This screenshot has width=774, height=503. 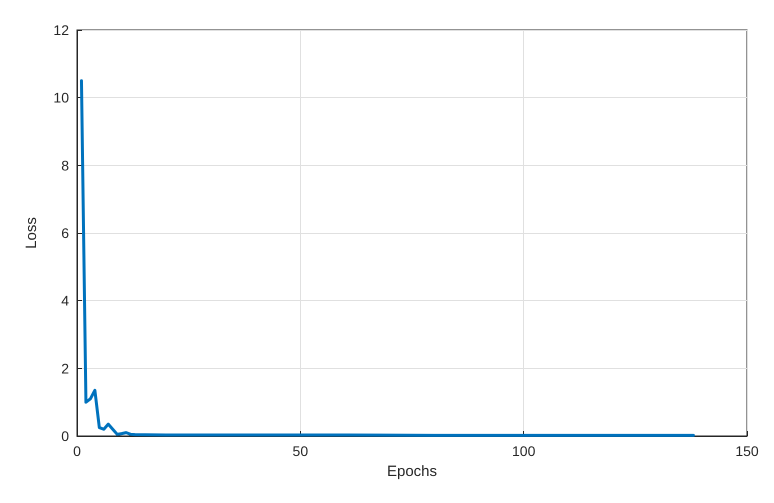 I want to click on y-tick-label: 4, so click(x=65, y=300).